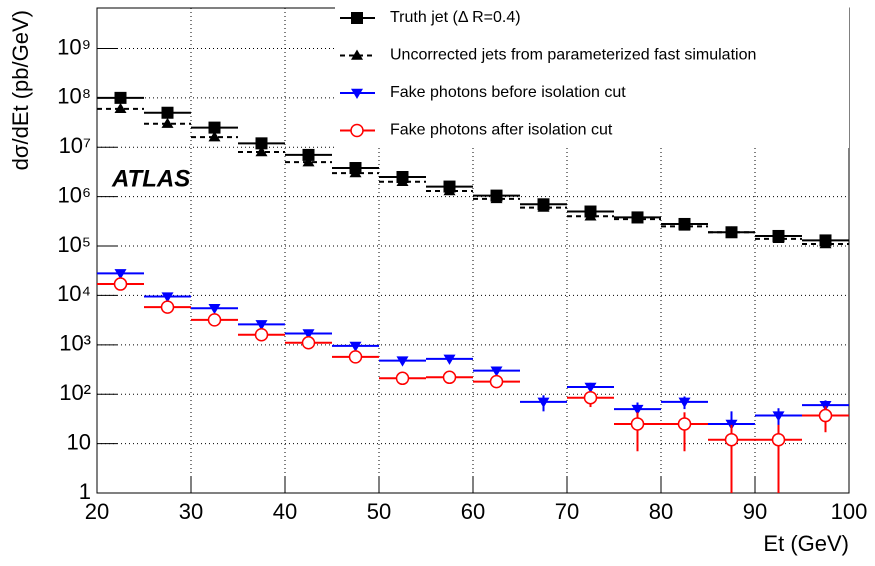  I want to click on x-tick-label: 70, so click(567, 511).